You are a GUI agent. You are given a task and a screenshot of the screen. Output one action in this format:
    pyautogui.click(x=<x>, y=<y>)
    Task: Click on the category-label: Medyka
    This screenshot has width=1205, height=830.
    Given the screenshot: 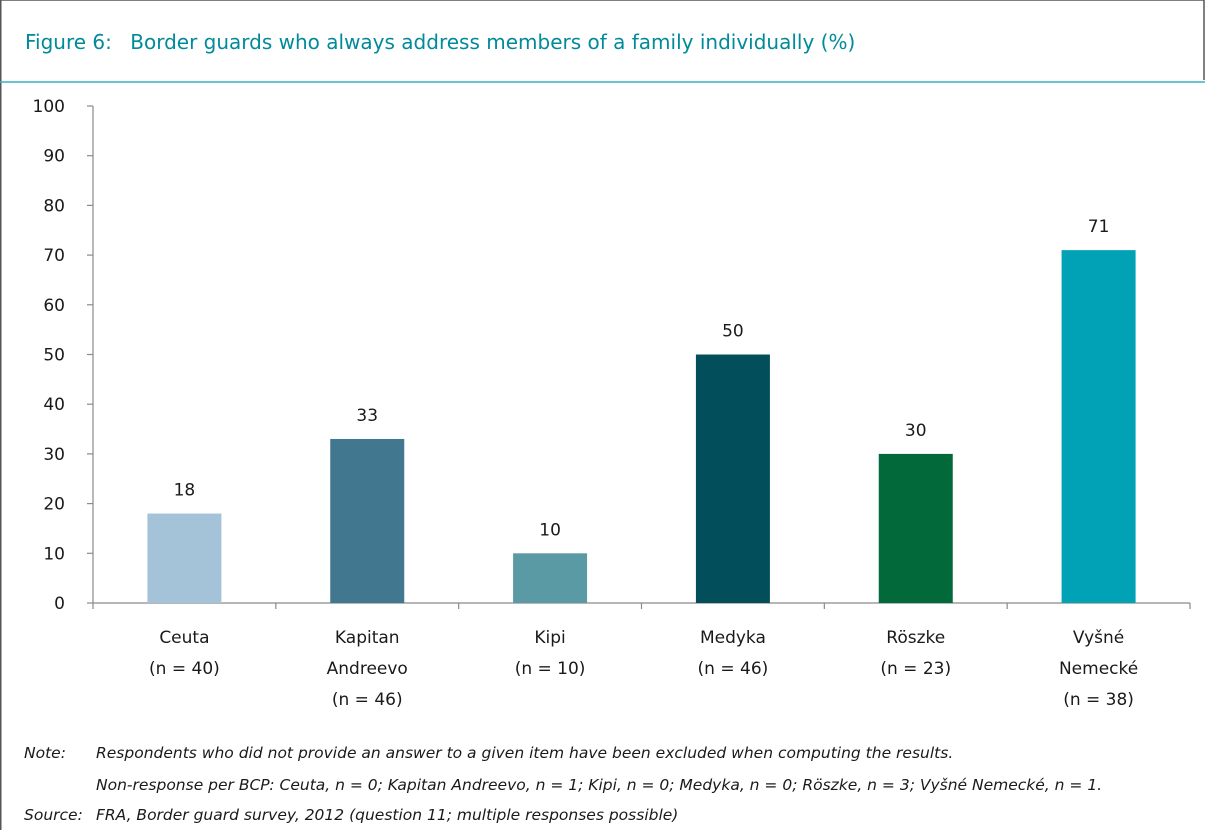 What is the action you would take?
    pyautogui.click(x=733, y=638)
    